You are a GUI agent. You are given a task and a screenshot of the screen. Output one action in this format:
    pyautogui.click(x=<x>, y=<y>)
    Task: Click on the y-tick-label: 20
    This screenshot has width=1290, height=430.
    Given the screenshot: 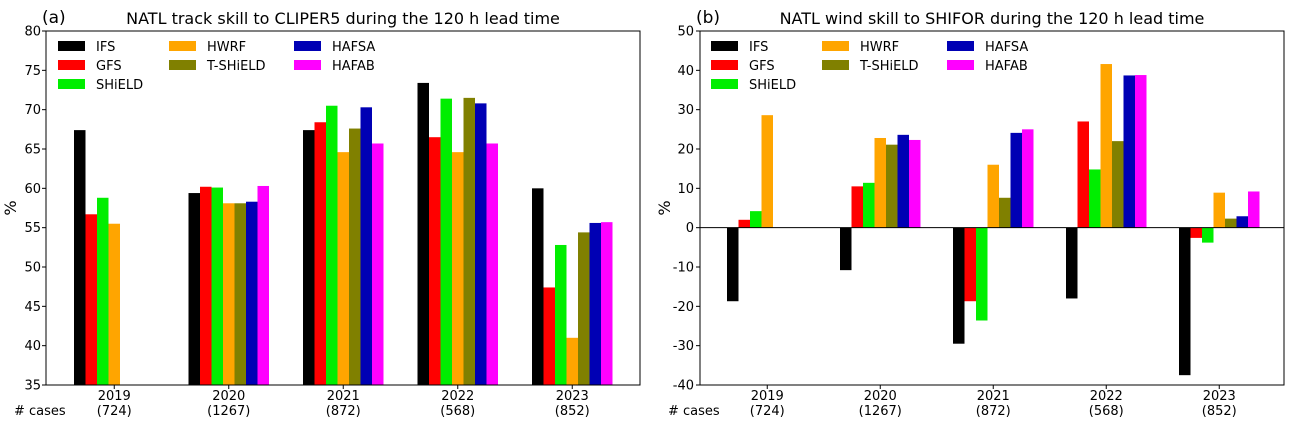 What is the action you would take?
    pyautogui.click(x=685, y=150)
    